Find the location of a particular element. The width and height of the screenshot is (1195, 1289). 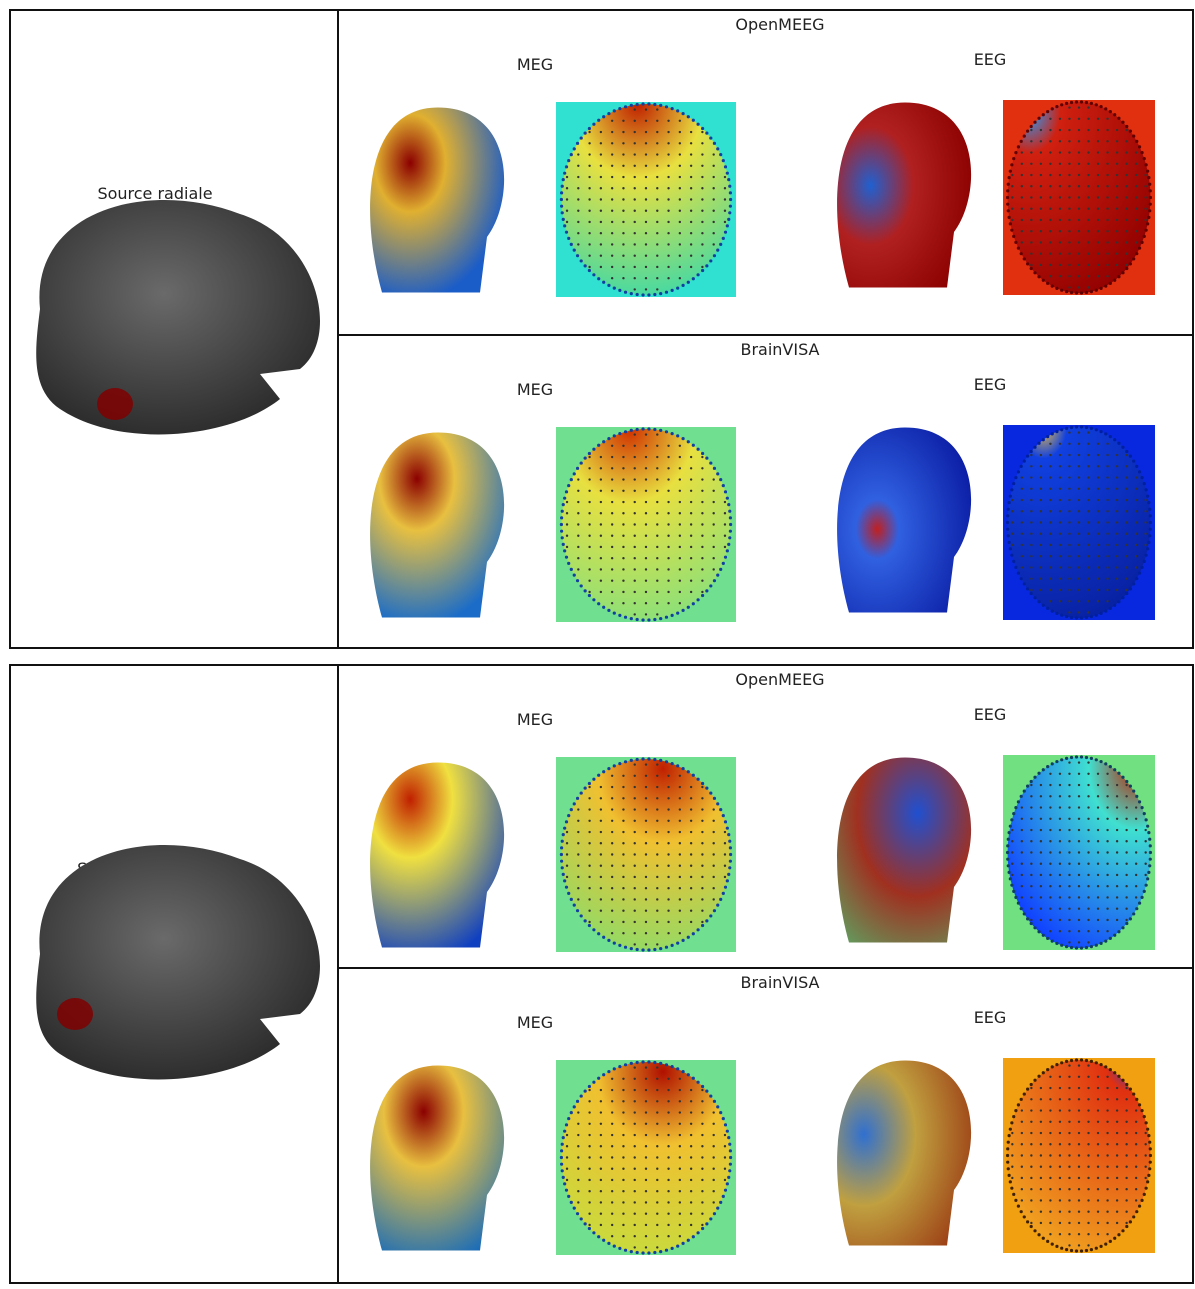

modality-label: EEG is located at coordinates (990, 1017).